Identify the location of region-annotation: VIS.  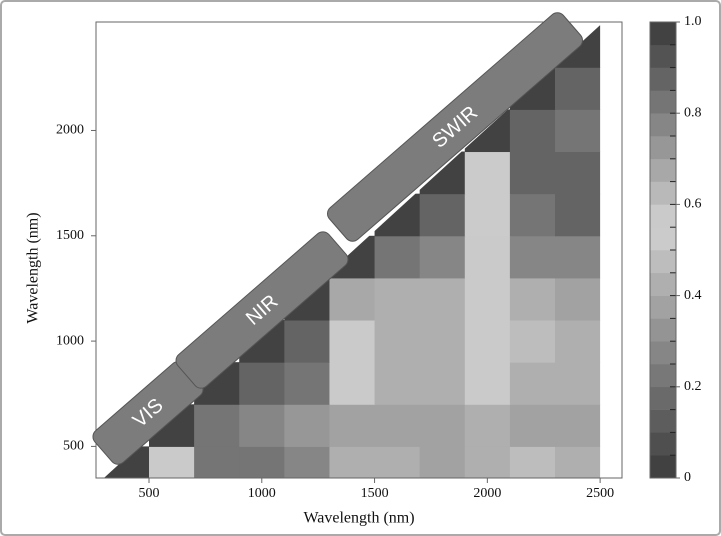
(148, 413).